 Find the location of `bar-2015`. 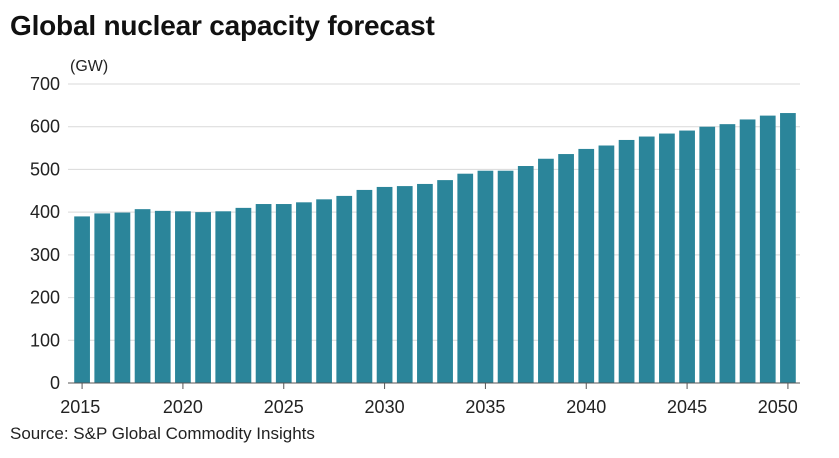

bar-2015 is located at coordinates (82, 299).